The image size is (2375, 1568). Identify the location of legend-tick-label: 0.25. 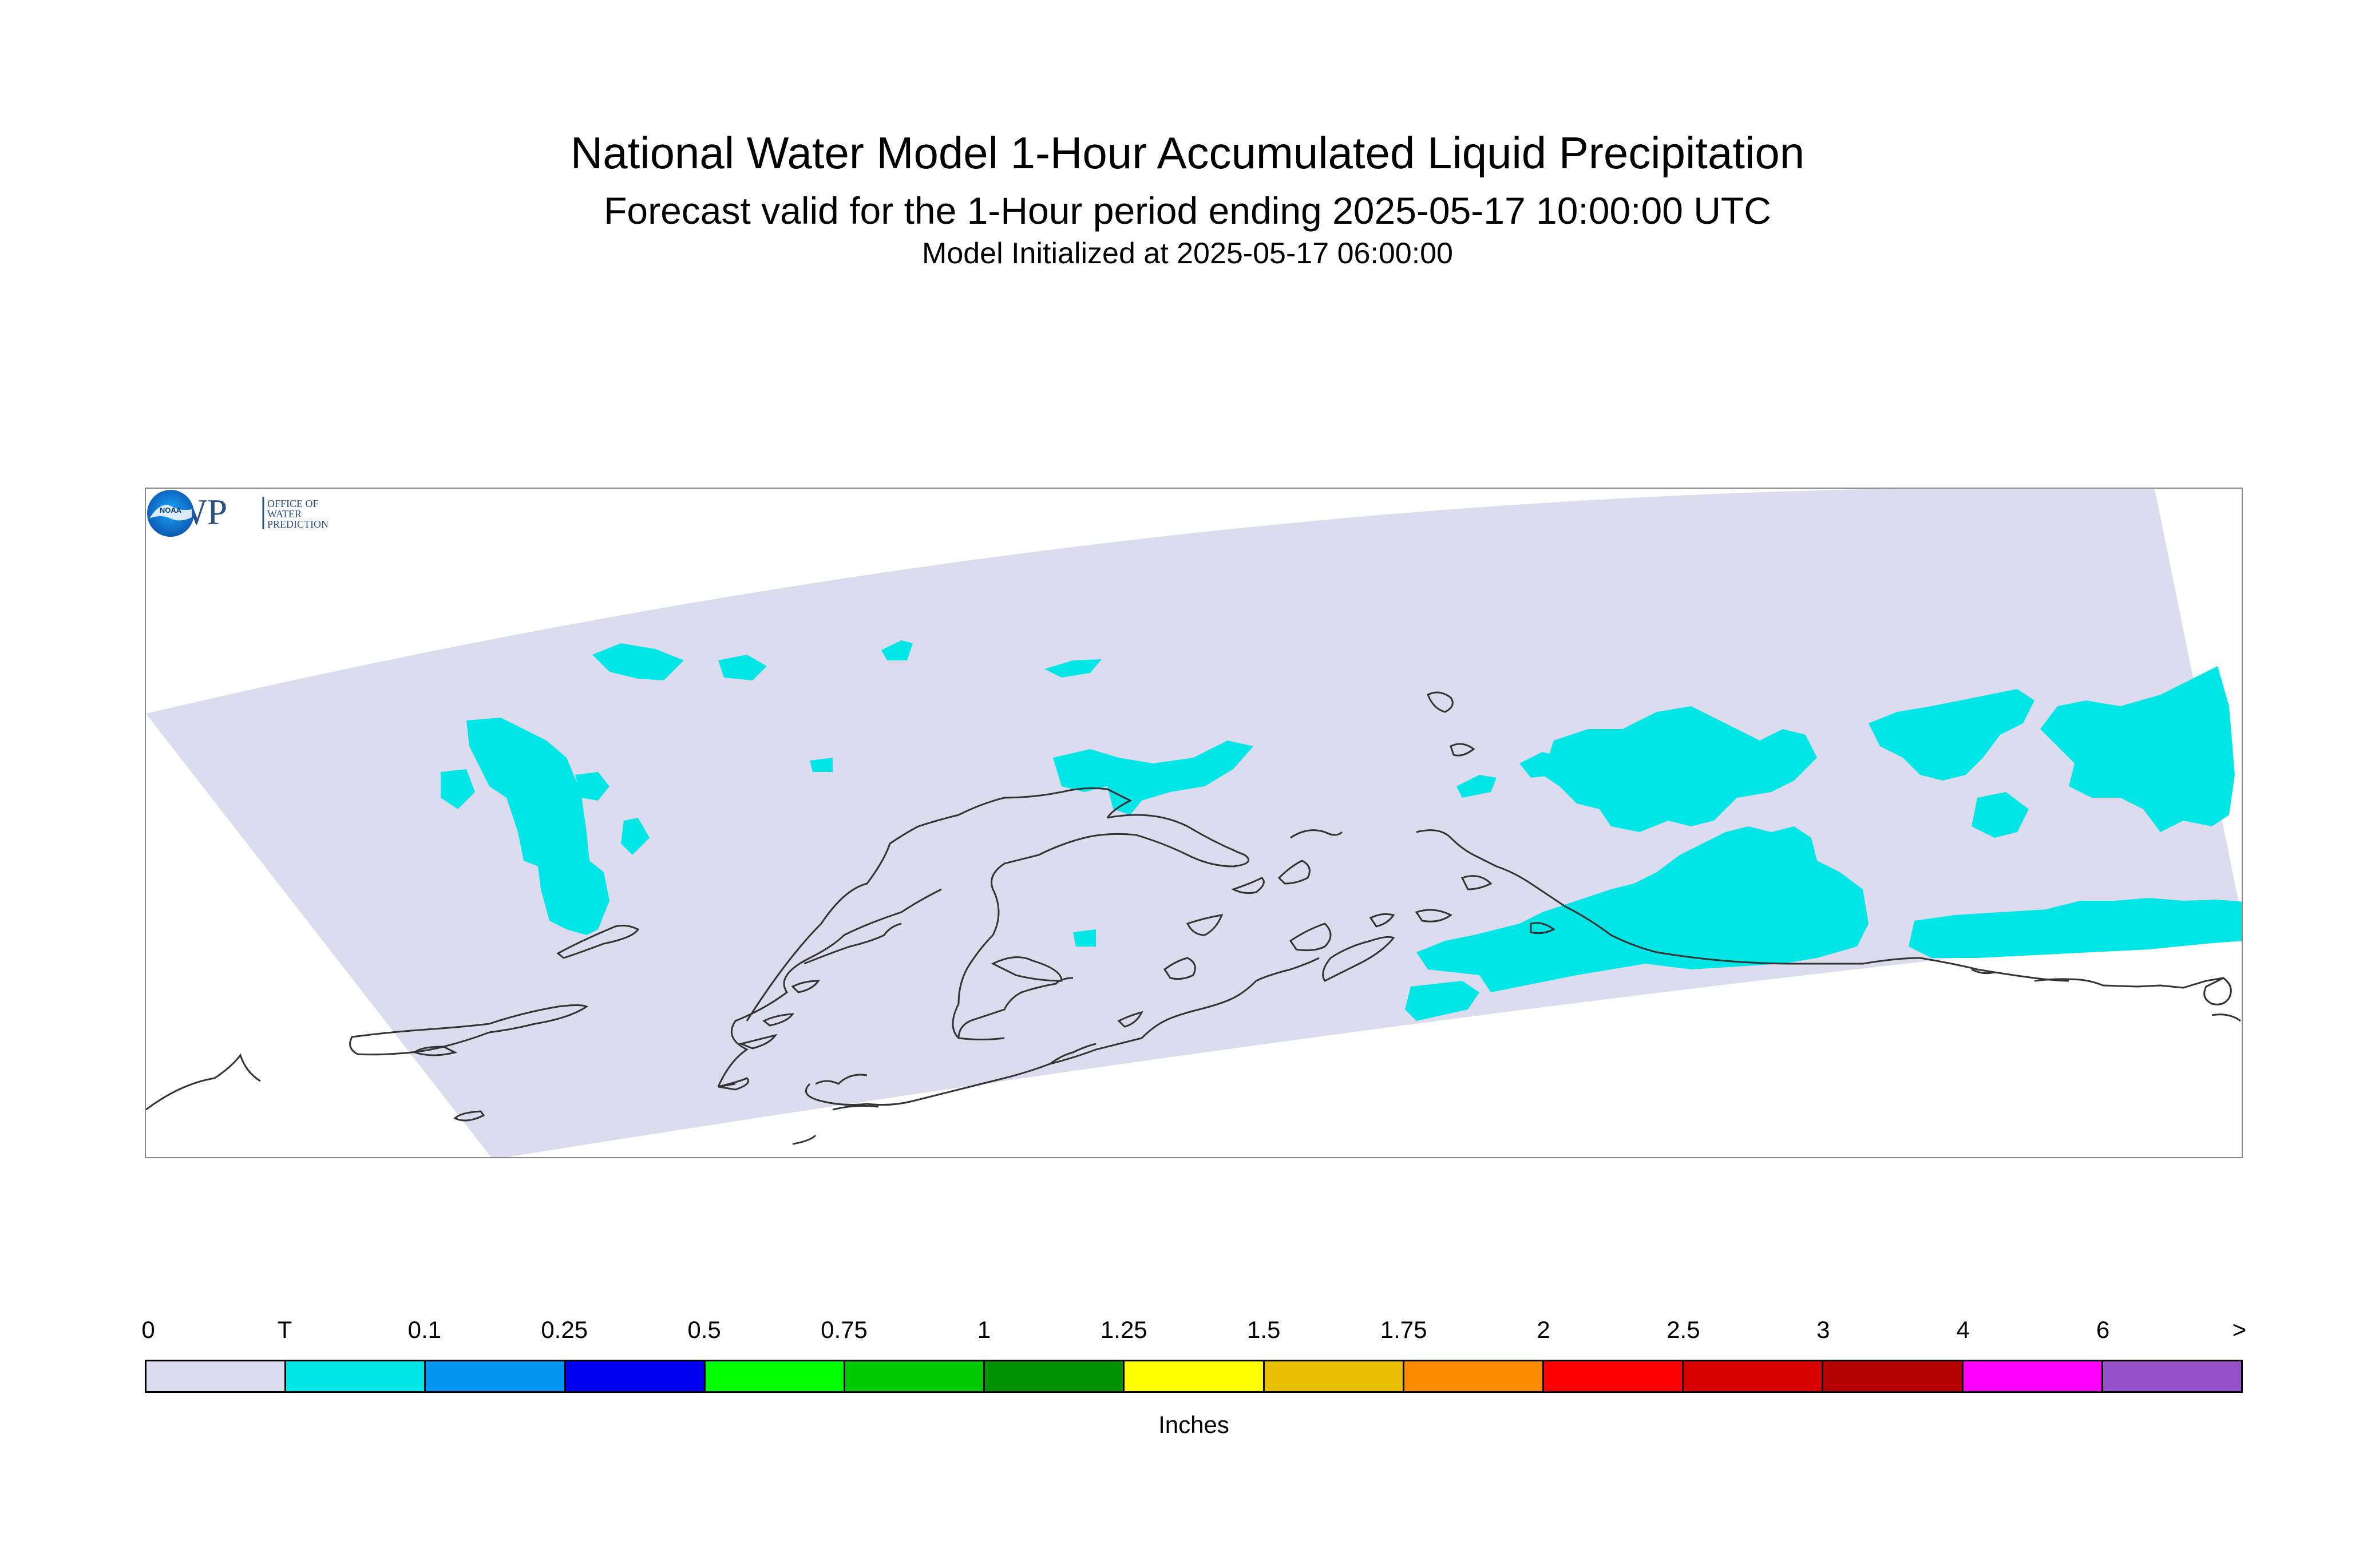
(564, 1329).